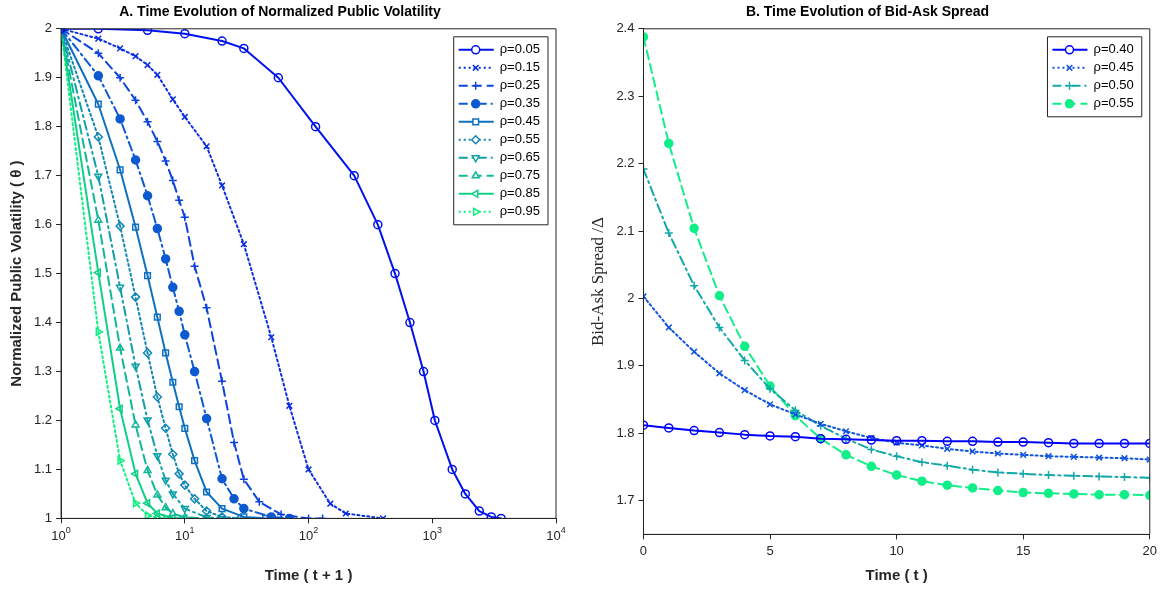 This screenshot has height=593, width=1161. Describe the element at coordinates (520, 211) in the screenshot. I see `legend-label: ρ=0.95` at that location.